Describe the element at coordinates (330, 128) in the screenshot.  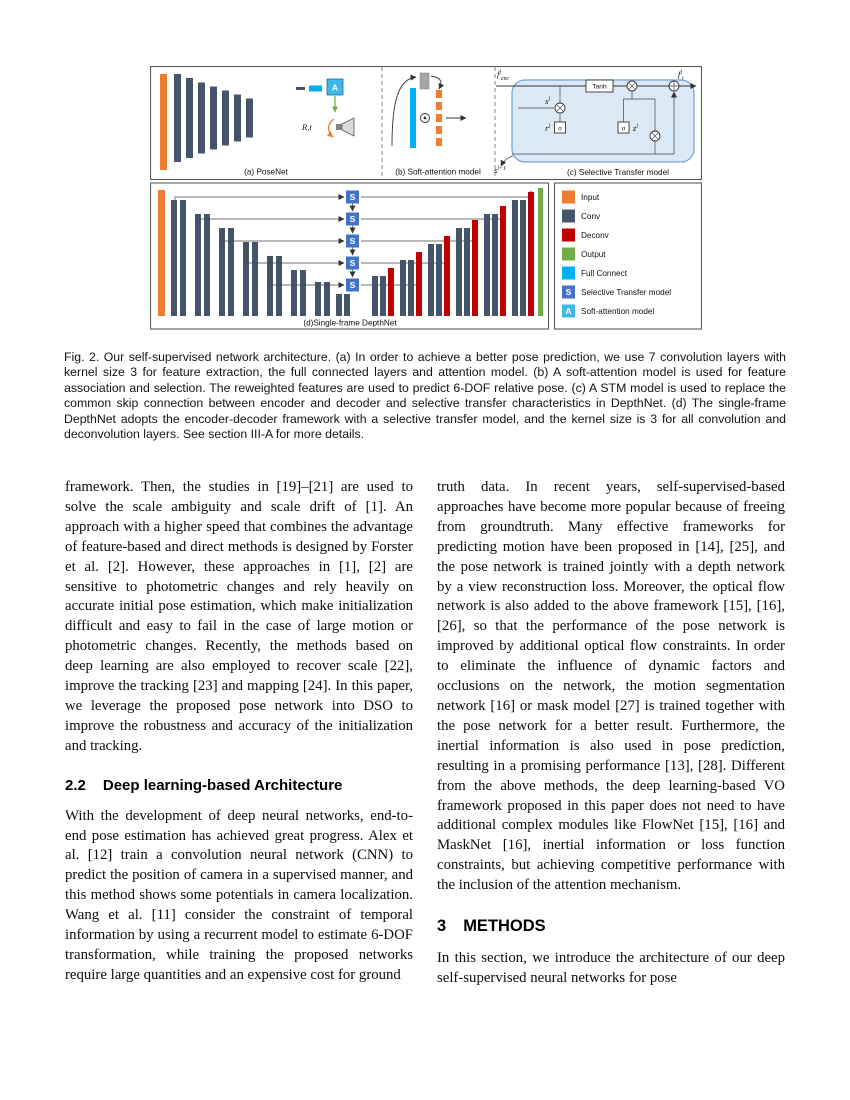
I see `rotation-arrow-icon` at that location.